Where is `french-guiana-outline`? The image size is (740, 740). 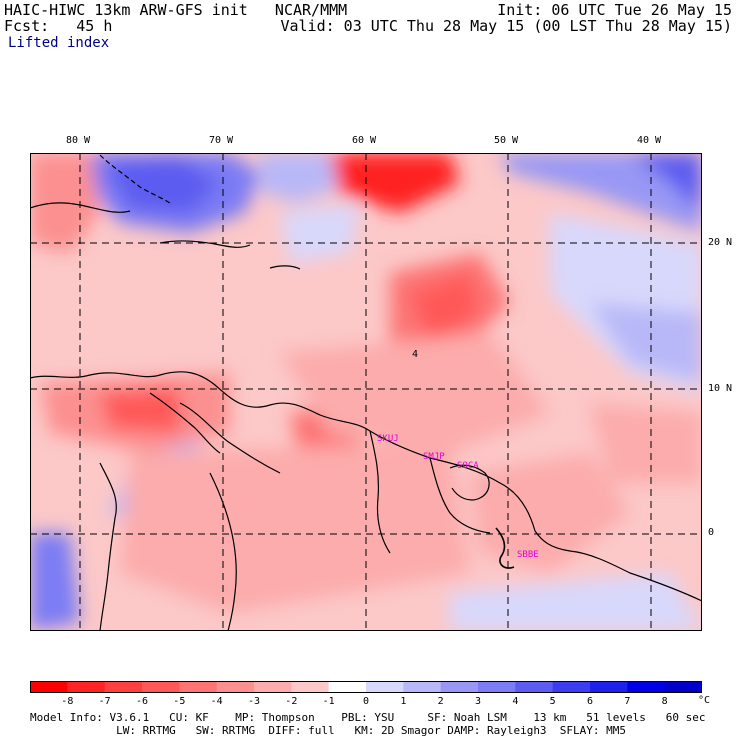 french-guiana-outline is located at coordinates (469, 482).